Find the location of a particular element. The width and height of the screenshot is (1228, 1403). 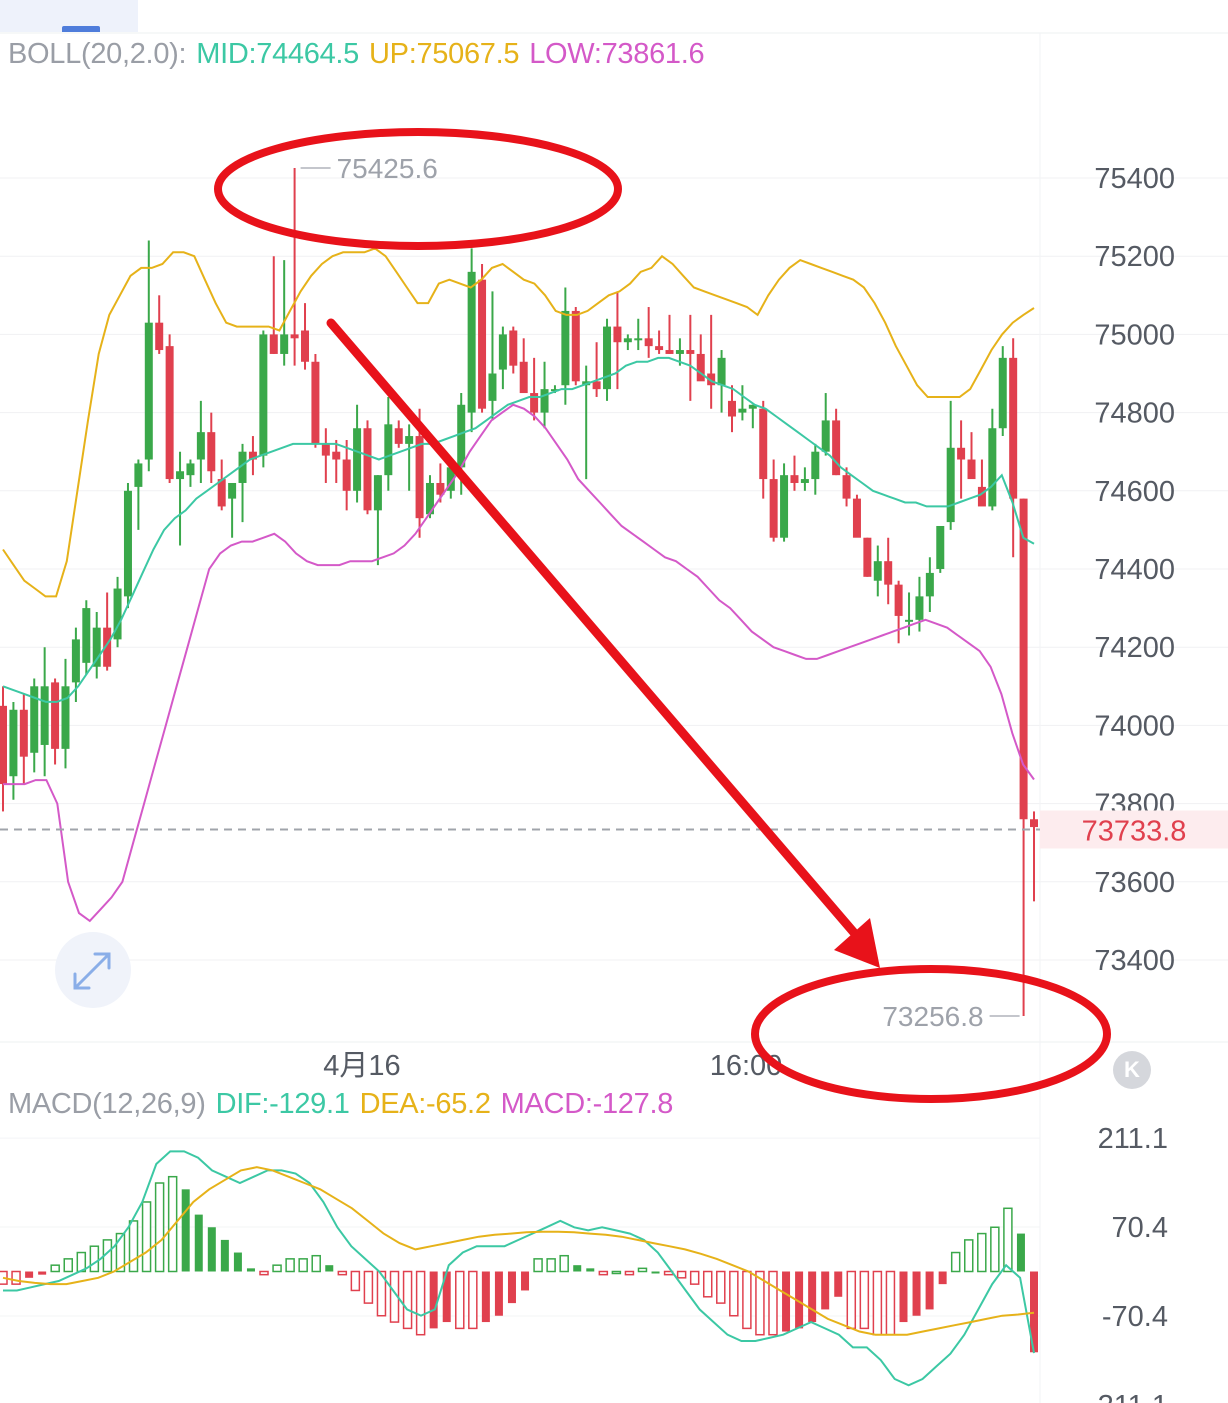

high-price-label: 75425.6 is located at coordinates (387, 168).